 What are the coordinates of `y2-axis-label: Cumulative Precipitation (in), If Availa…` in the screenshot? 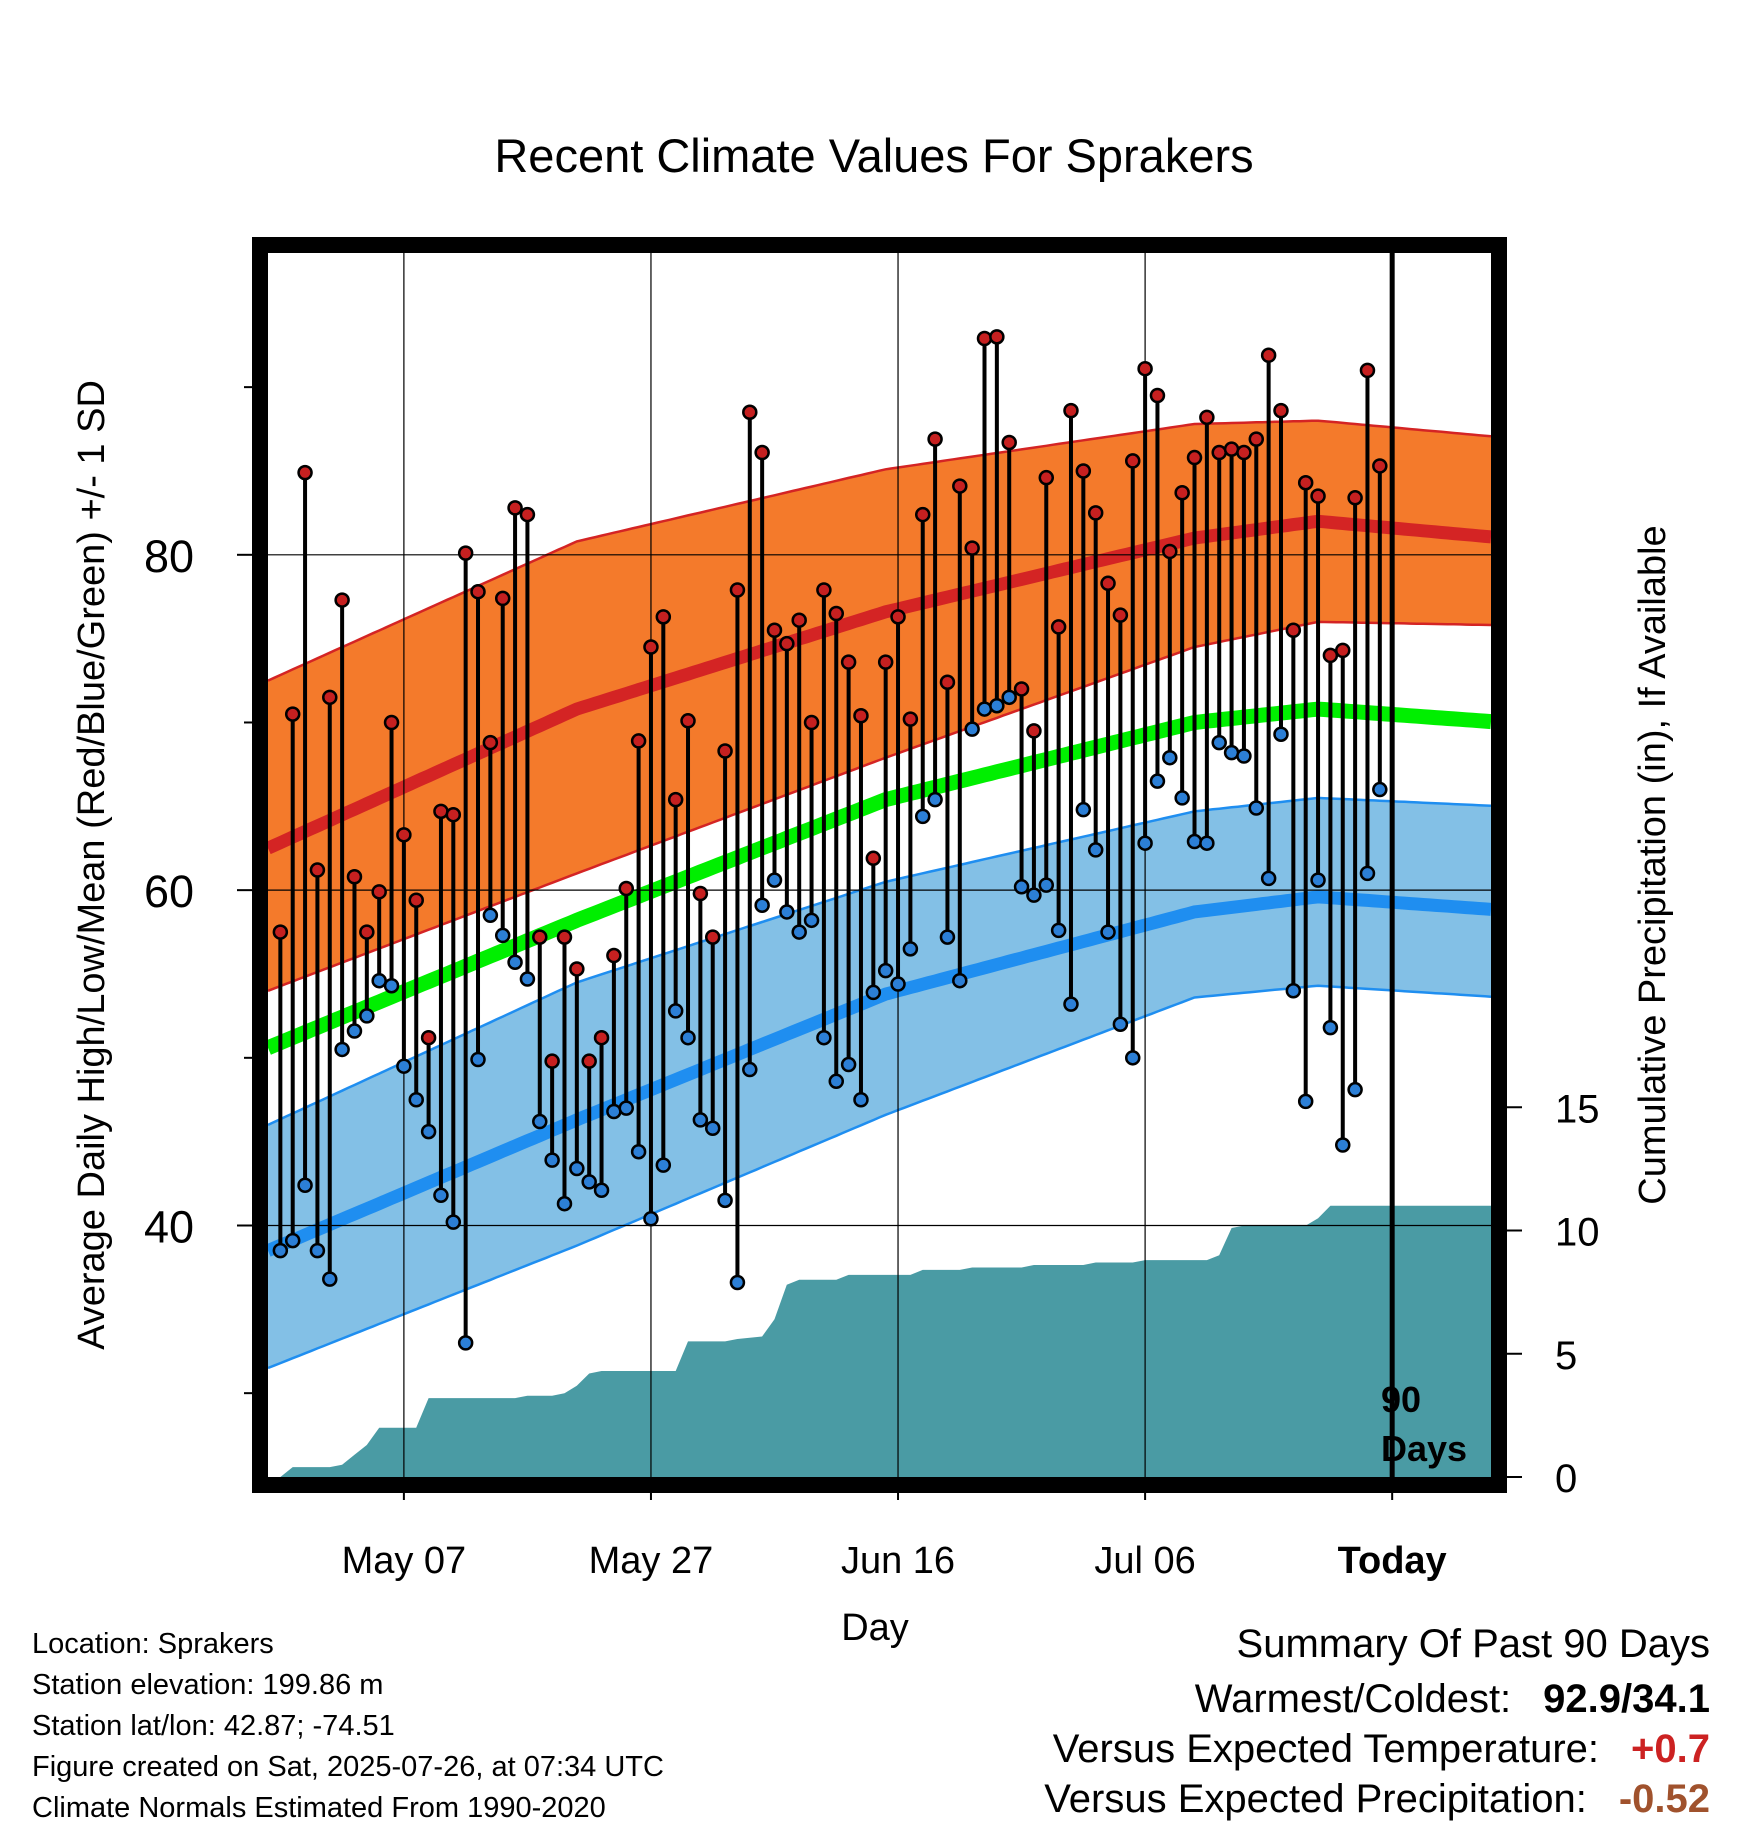 It's located at (1653, 864).